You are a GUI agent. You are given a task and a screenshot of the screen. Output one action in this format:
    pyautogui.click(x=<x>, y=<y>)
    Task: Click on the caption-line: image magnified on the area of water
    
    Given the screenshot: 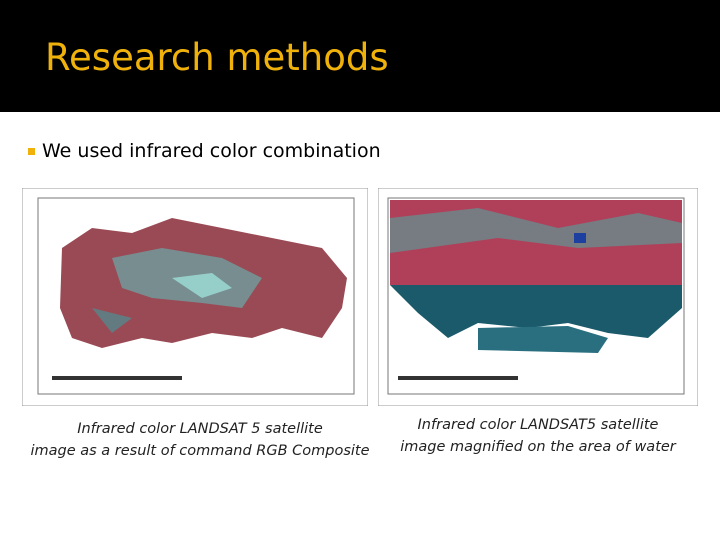 What is the action you would take?
    pyautogui.click(x=538, y=447)
    